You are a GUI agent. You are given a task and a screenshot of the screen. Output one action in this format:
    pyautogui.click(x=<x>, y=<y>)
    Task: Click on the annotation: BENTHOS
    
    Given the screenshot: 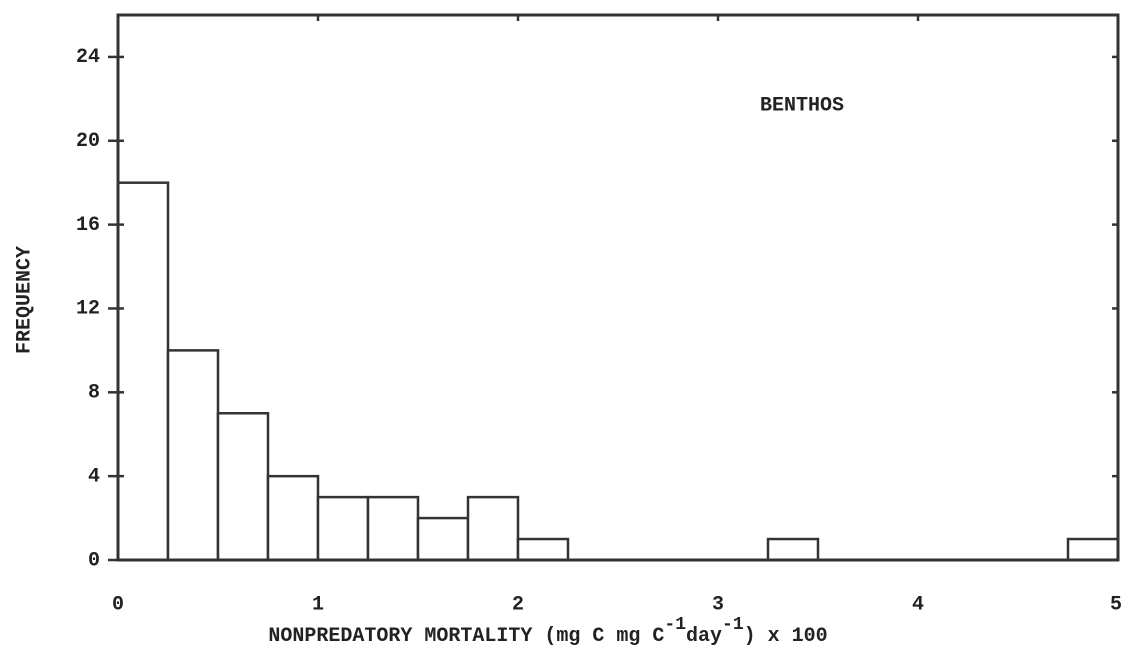 What is the action you would take?
    pyautogui.click(x=802, y=105)
    